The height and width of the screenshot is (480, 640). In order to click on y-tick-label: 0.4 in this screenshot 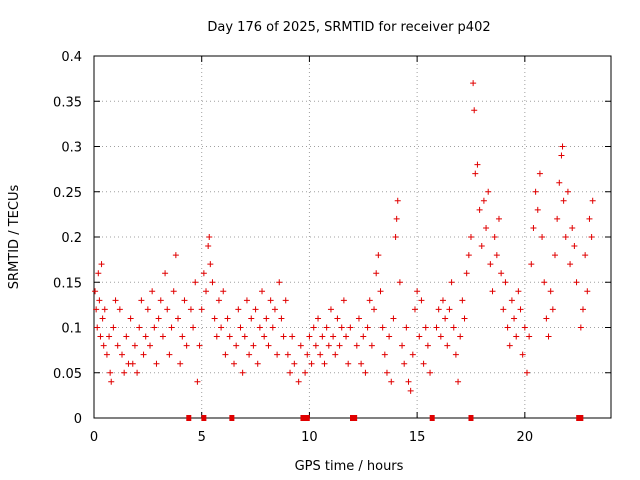, I will do `click(71, 57)`.